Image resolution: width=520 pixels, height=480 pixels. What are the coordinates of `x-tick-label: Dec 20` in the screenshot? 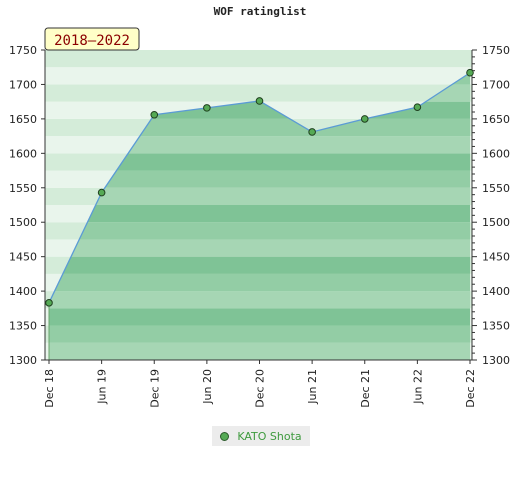 It's located at (260, 388).